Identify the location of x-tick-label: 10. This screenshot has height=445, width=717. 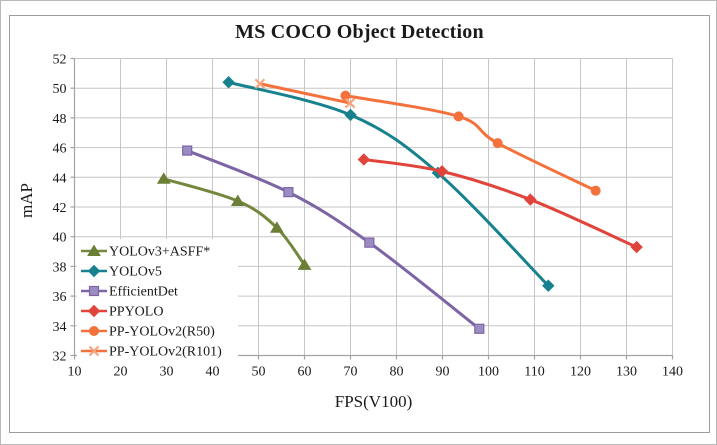
(75, 372).